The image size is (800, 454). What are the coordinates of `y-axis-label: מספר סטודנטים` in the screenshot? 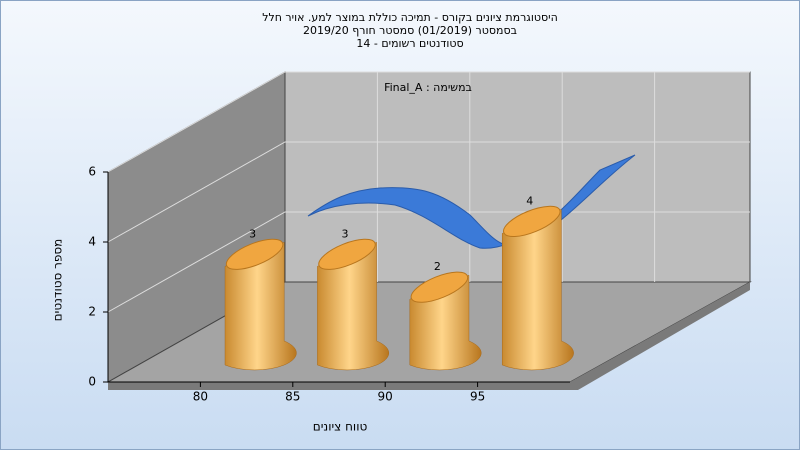 It's located at (58, 280).